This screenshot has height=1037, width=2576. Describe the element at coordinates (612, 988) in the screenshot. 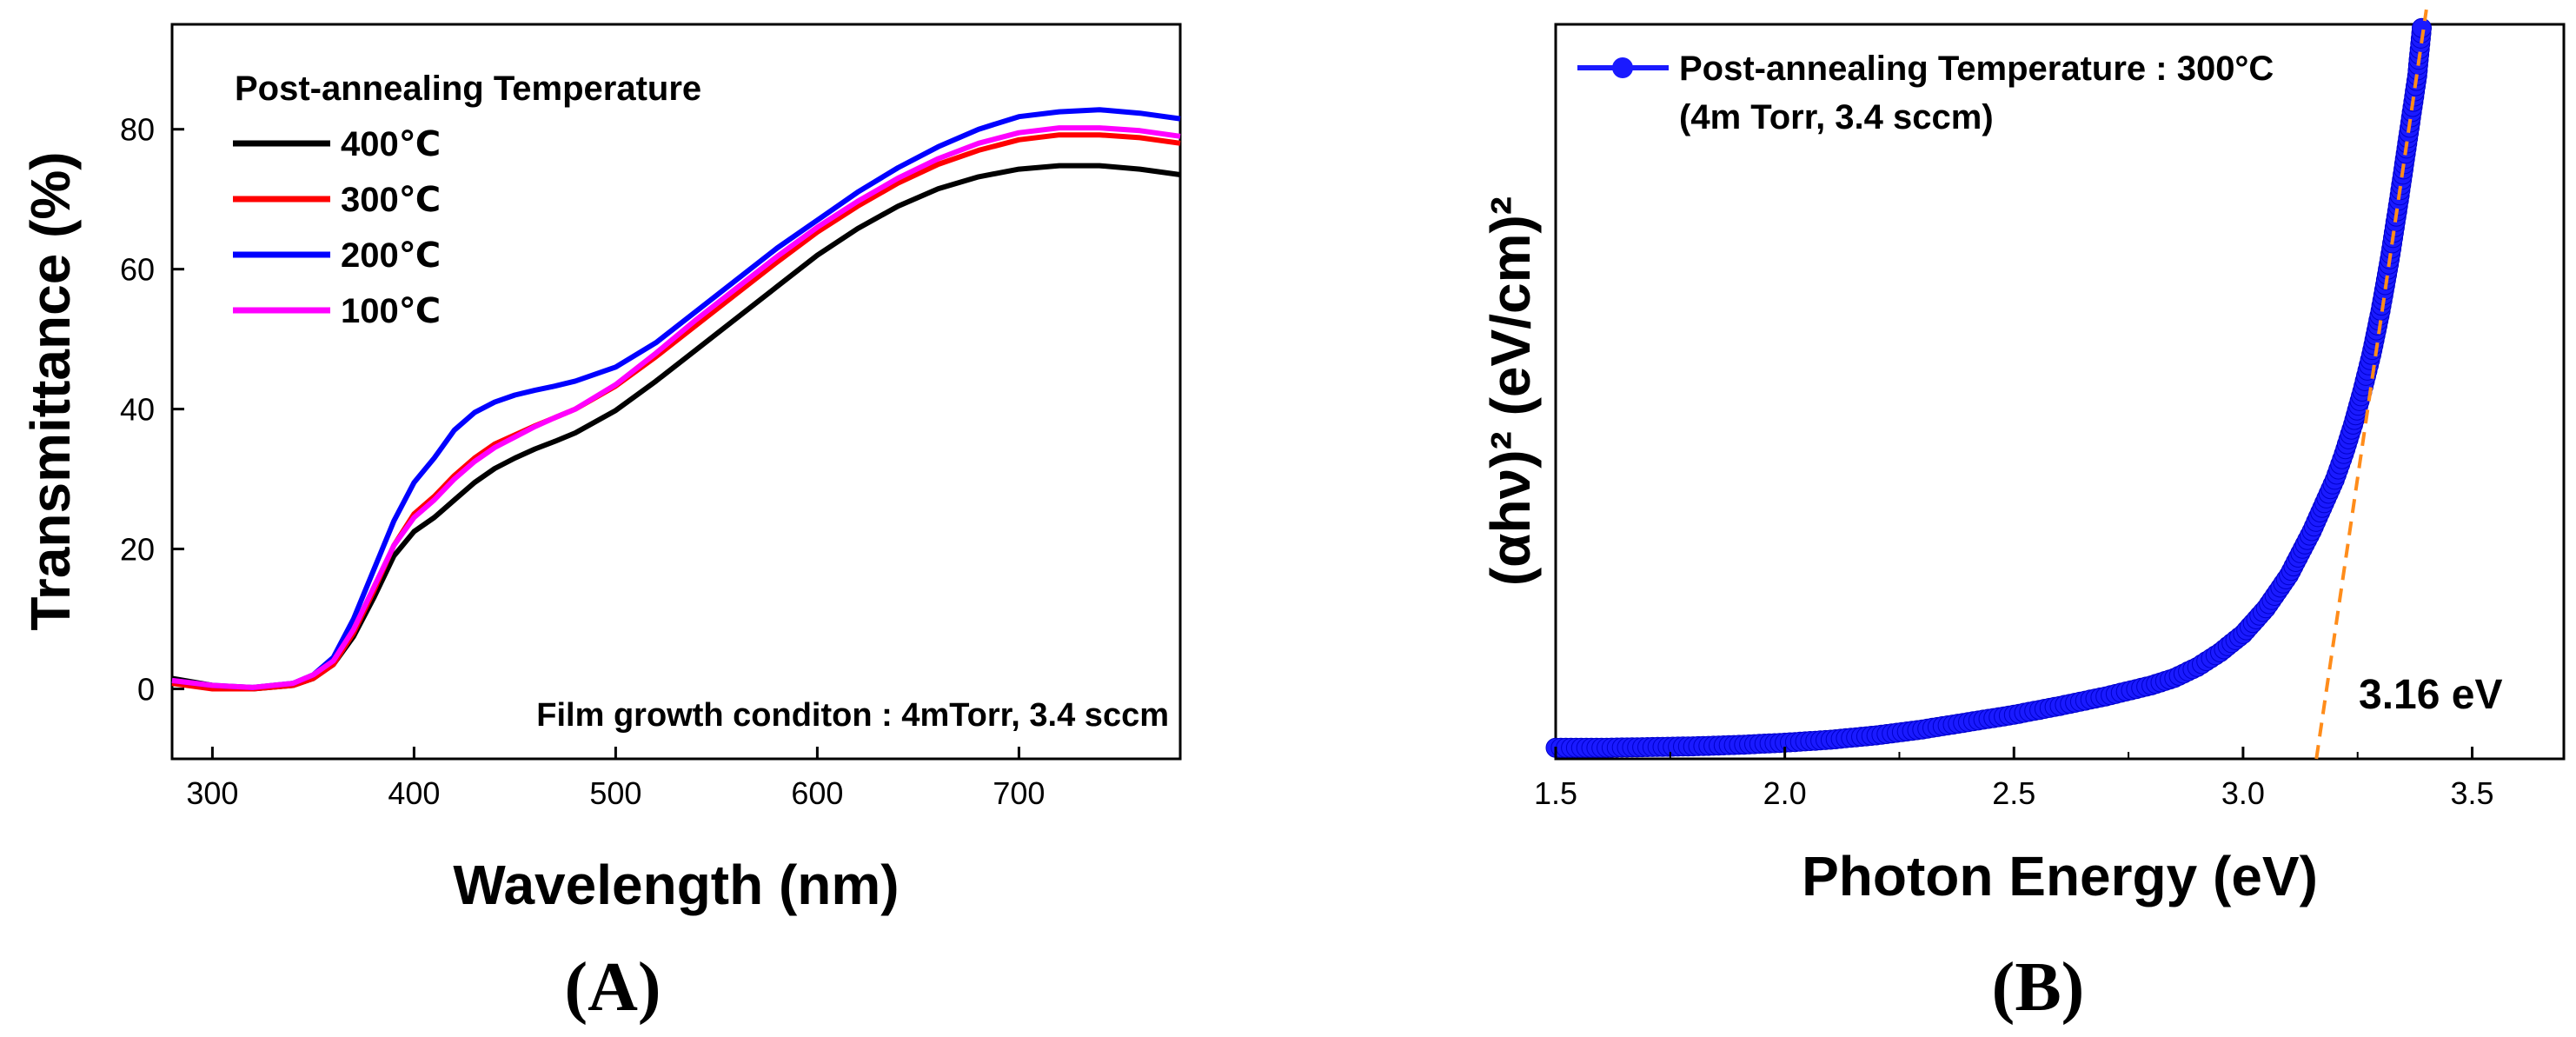

I see `panel-a-label: (A)` at that location.